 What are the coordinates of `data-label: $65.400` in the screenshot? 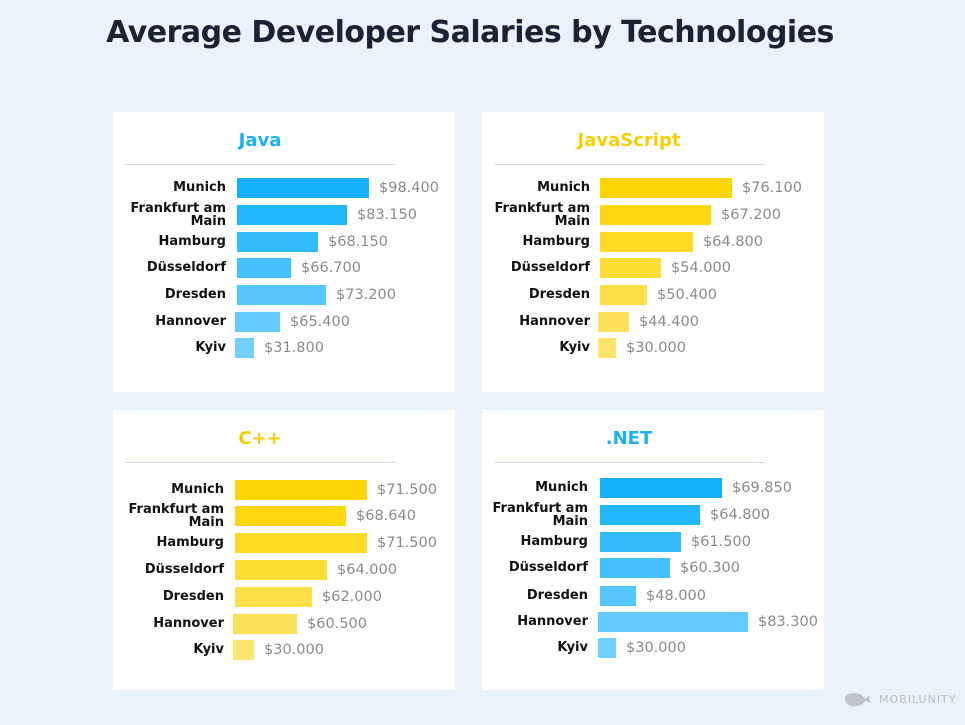 It's located at (320, 322).